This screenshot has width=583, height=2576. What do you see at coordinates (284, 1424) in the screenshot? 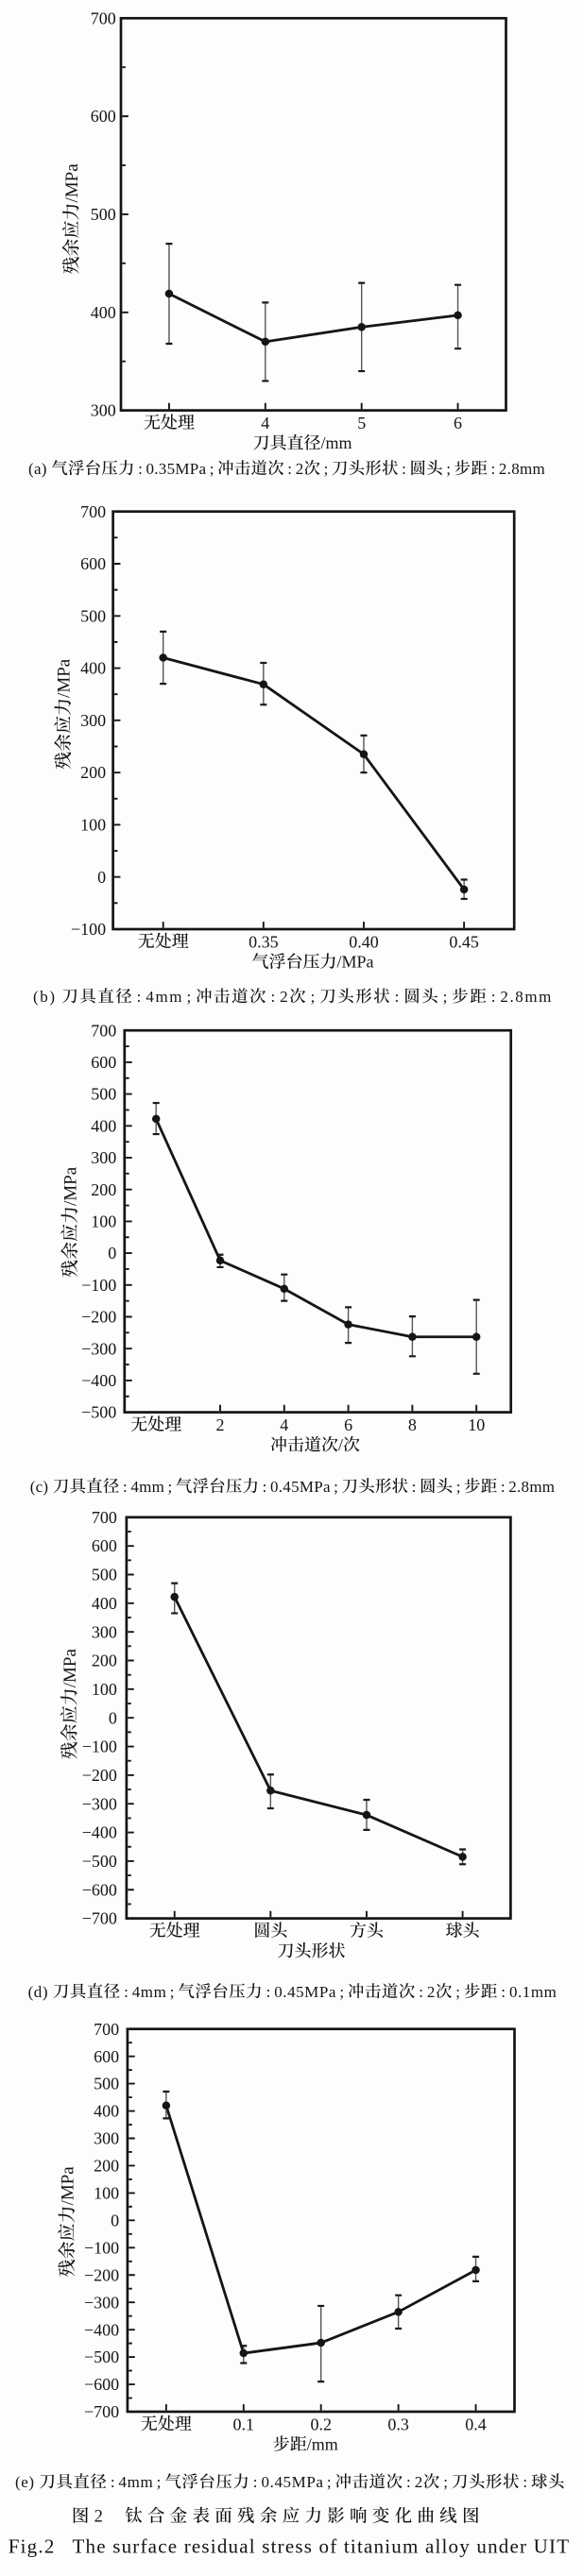
I see `svg-text: 4` at bounding box center [284, 1424].